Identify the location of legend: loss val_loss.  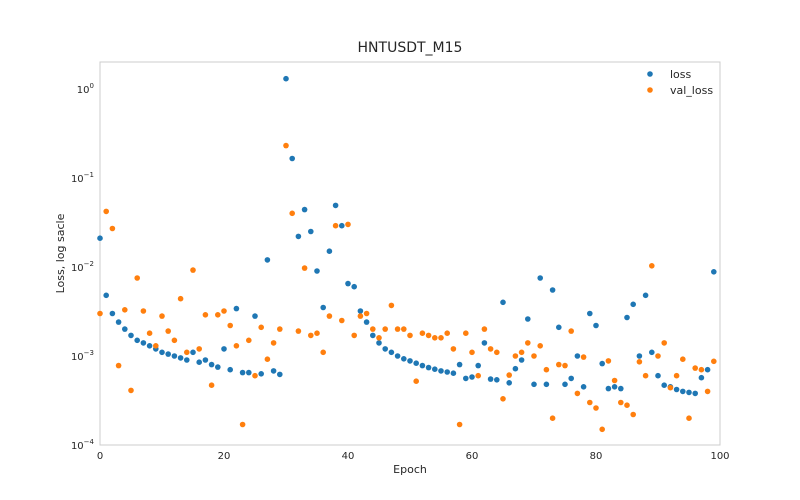
(680, 82).